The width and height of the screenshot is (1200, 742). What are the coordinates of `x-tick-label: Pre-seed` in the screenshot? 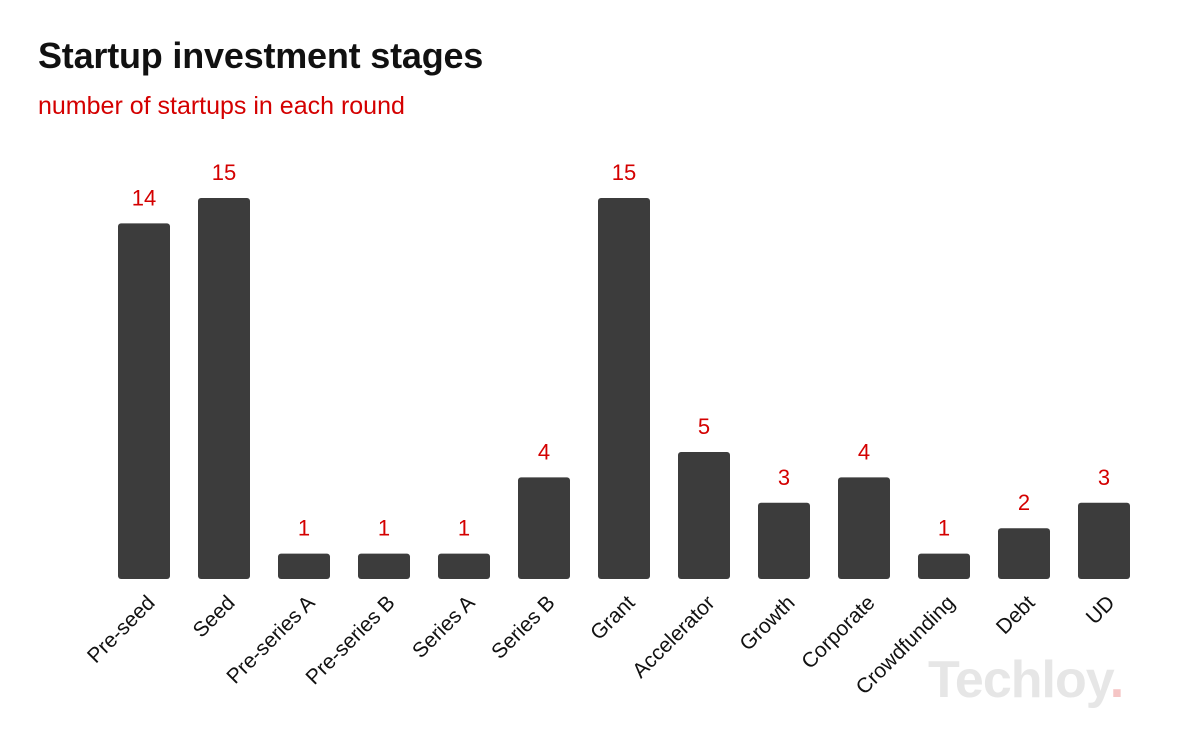 It's located at (121, 629).